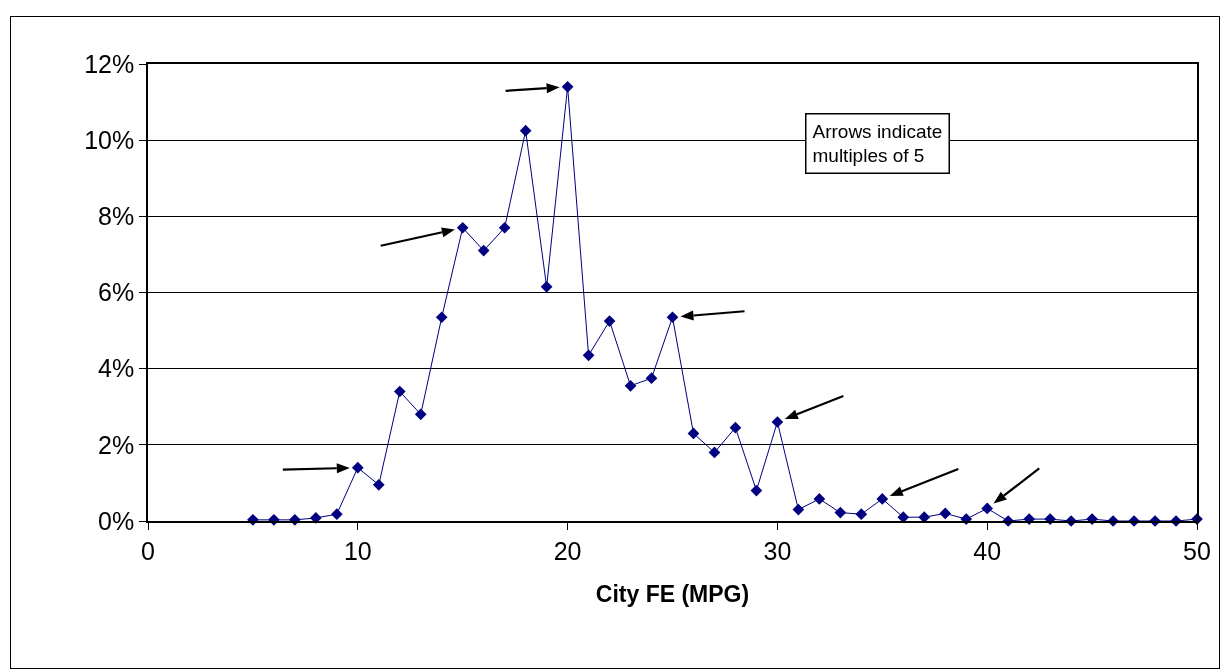  I want to click on x-tick-label: 30, so click(777, 551).